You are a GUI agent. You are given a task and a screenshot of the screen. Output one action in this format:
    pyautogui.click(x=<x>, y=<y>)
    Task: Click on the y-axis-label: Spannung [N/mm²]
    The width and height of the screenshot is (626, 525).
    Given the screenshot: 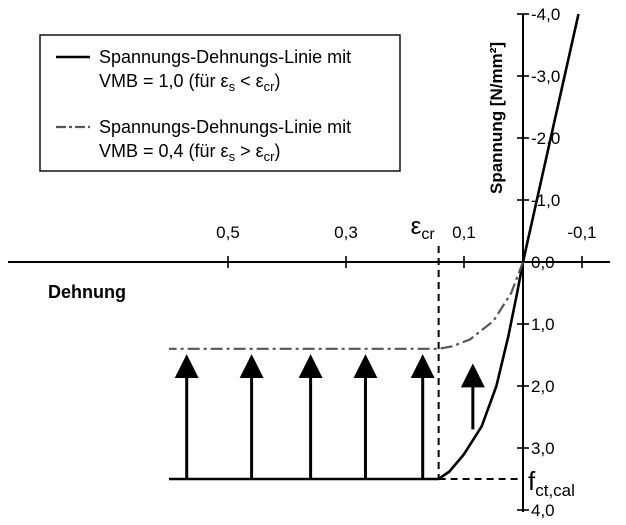 What is the action you would take?
    pyautogui.click(x=496, y=118)
    